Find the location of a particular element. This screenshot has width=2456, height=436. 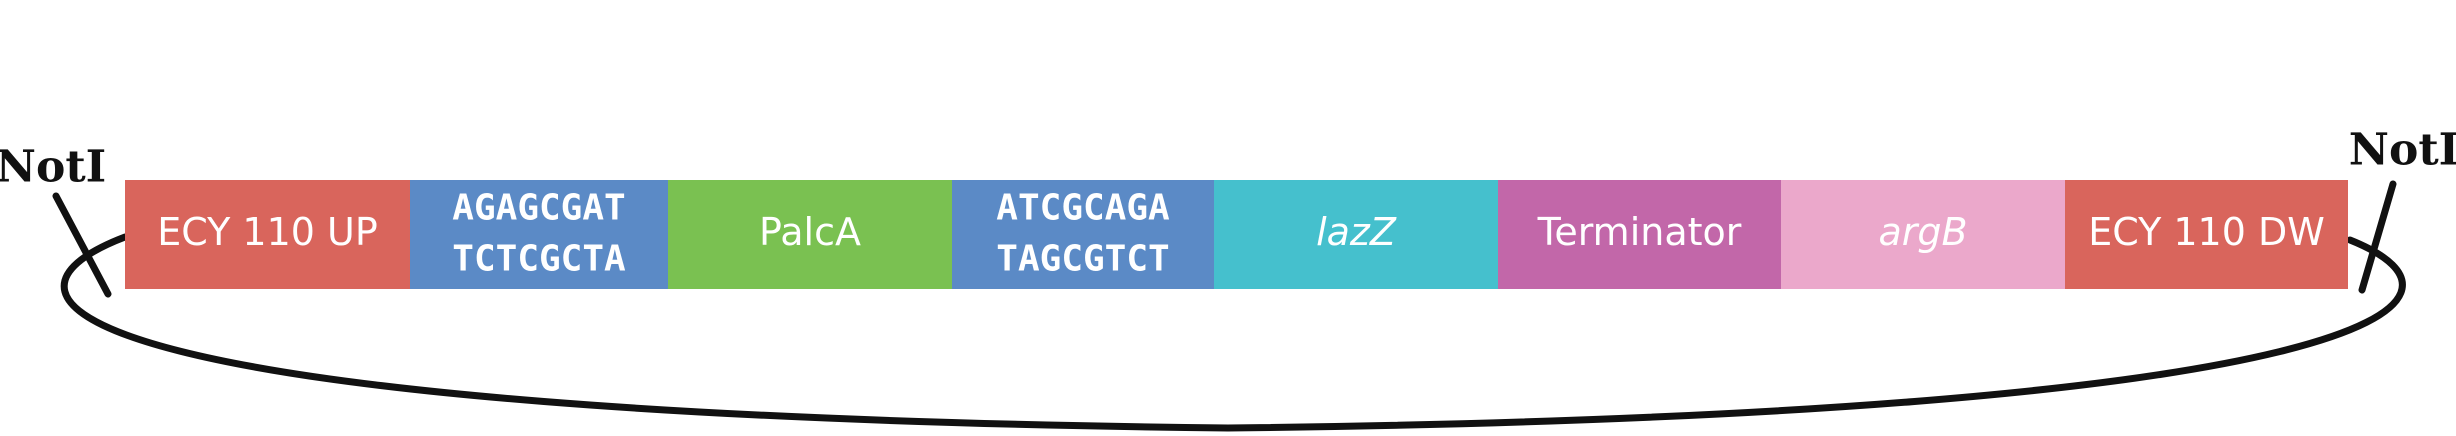

segment-ecy110-dw is located at coordinates (2206, 234).